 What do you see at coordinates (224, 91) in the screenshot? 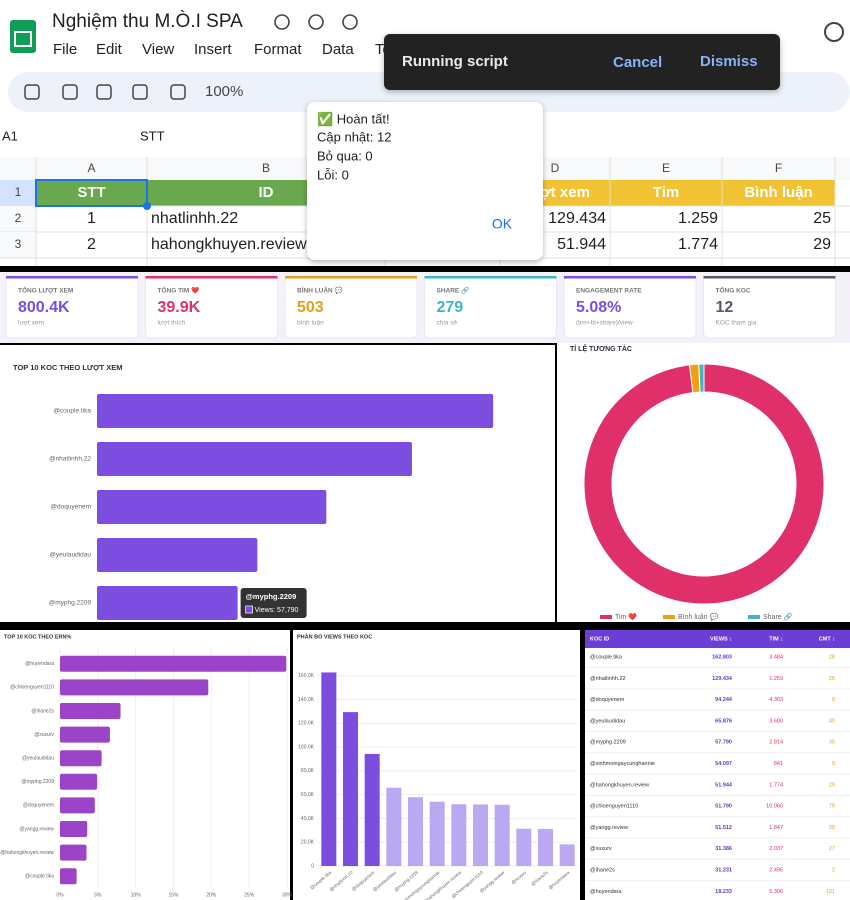
I see `zoom: 100%` at bounding box center [224, 91].